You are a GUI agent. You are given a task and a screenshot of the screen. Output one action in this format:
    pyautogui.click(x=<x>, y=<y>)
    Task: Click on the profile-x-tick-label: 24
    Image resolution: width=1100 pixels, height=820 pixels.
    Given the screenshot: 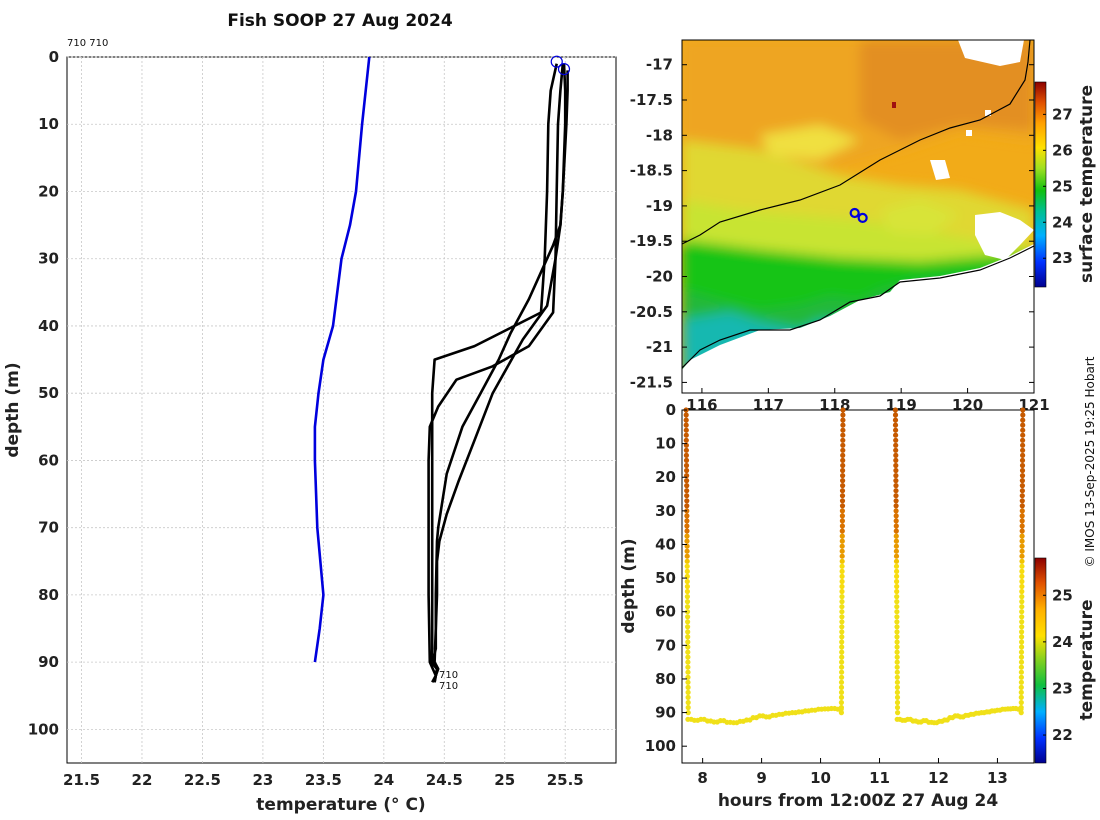 What is the action you would take?
    pyautogui.click(x=383, y=780)
    